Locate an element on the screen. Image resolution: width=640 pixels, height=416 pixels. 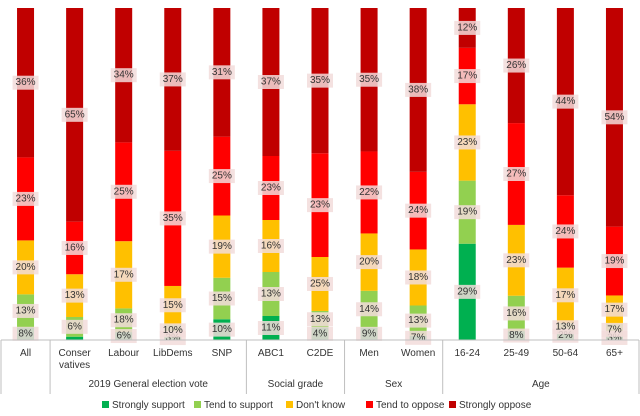
data-label-c2de-tend-to-support: 13% is located at coordinates (320, 319).